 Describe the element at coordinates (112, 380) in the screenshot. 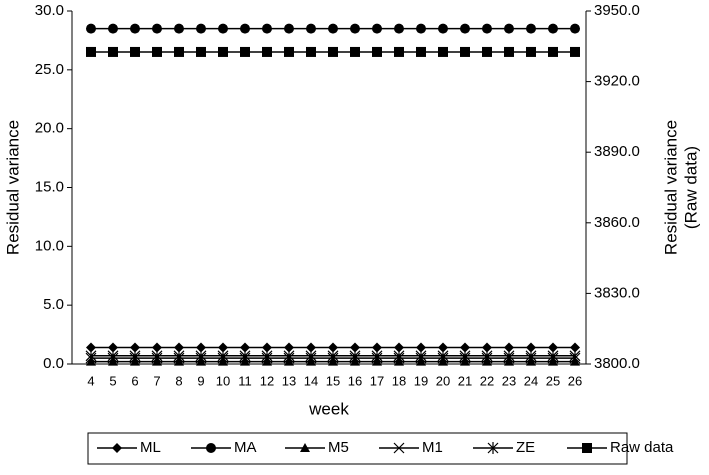

I see `x-tick-label: 5` at that location.